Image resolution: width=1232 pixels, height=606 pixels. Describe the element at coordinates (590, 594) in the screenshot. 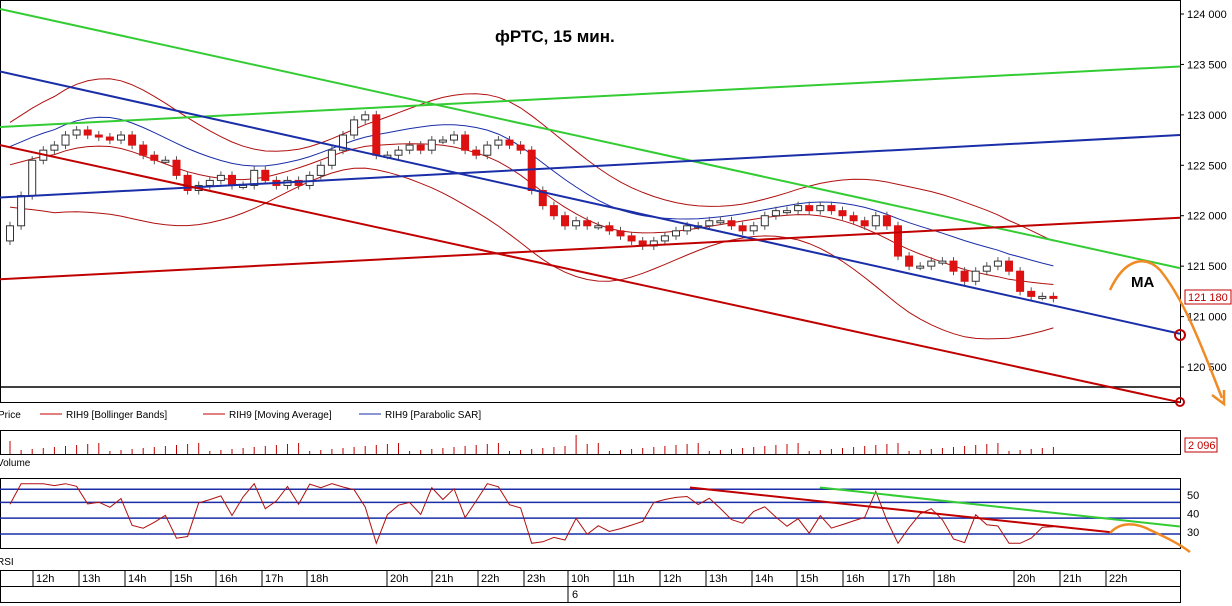

I see `date-axis` at that location.